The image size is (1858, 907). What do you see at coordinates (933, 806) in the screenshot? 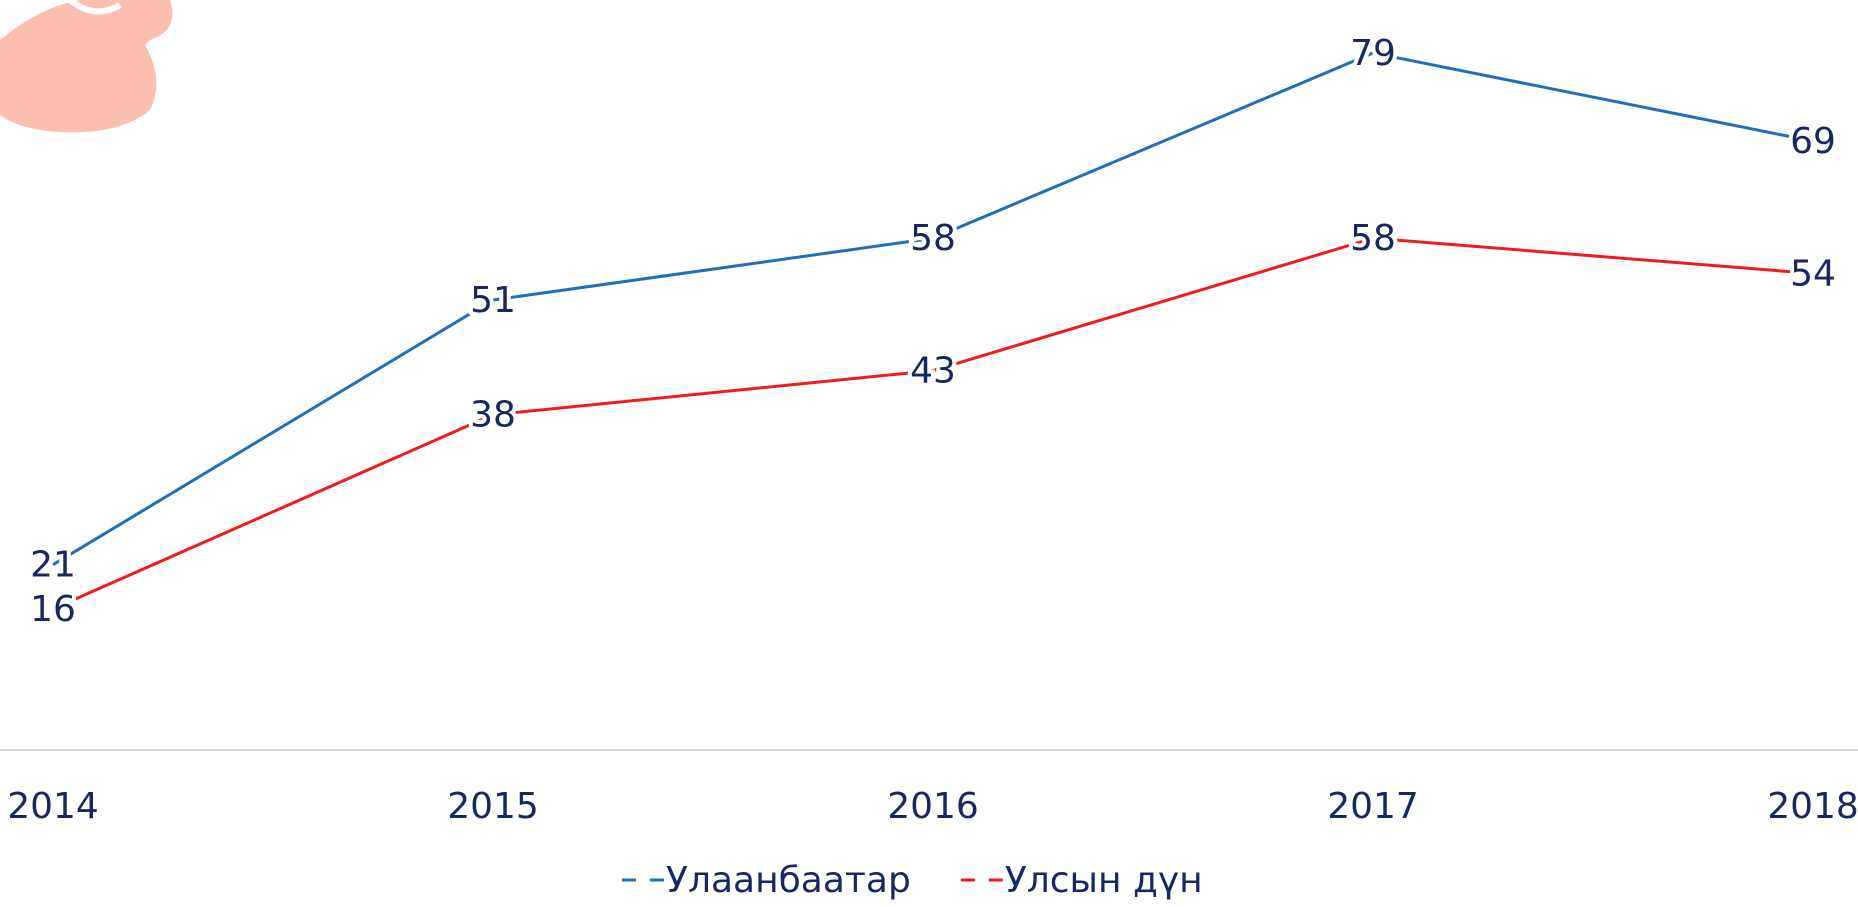
I see `x-tick-label: 2016` at bounding box center [933, 806].